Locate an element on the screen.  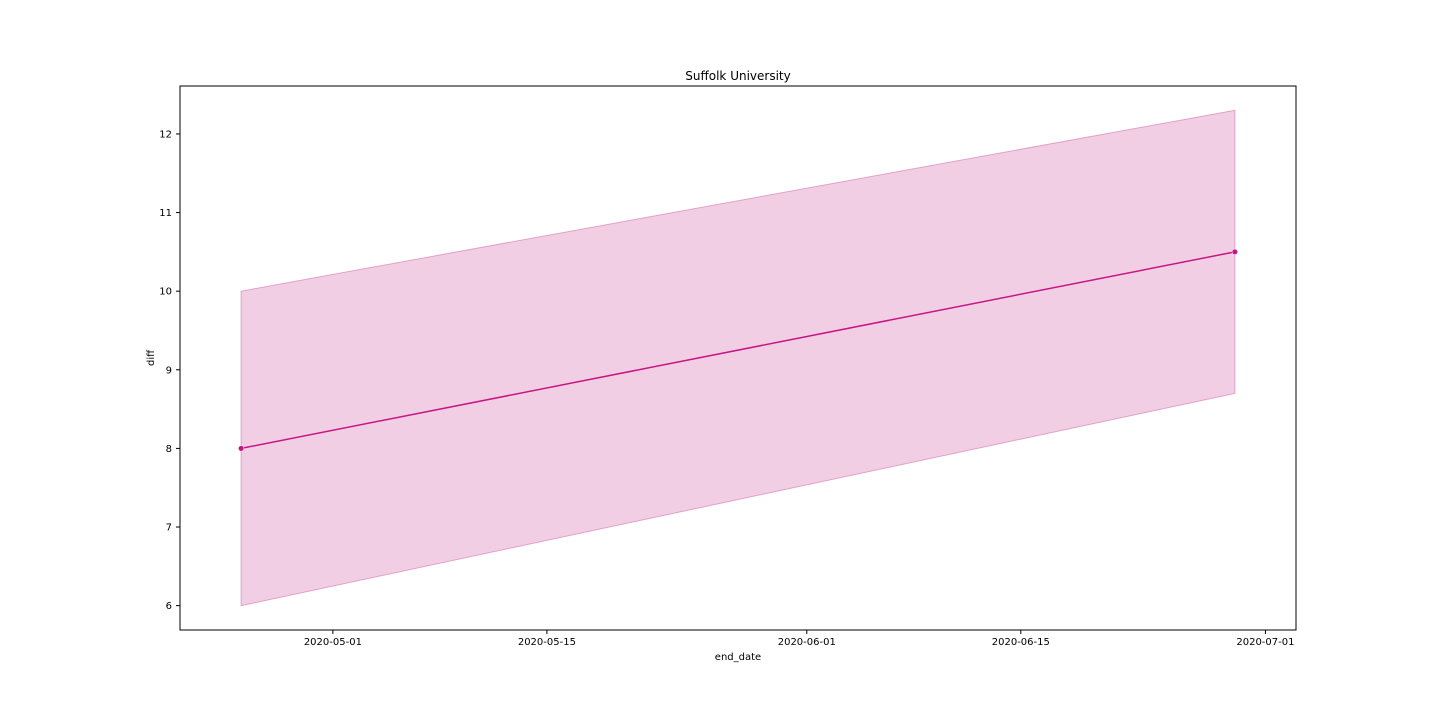
x-tick-label: 2020-05-15 is located at coordinates (547, 642).